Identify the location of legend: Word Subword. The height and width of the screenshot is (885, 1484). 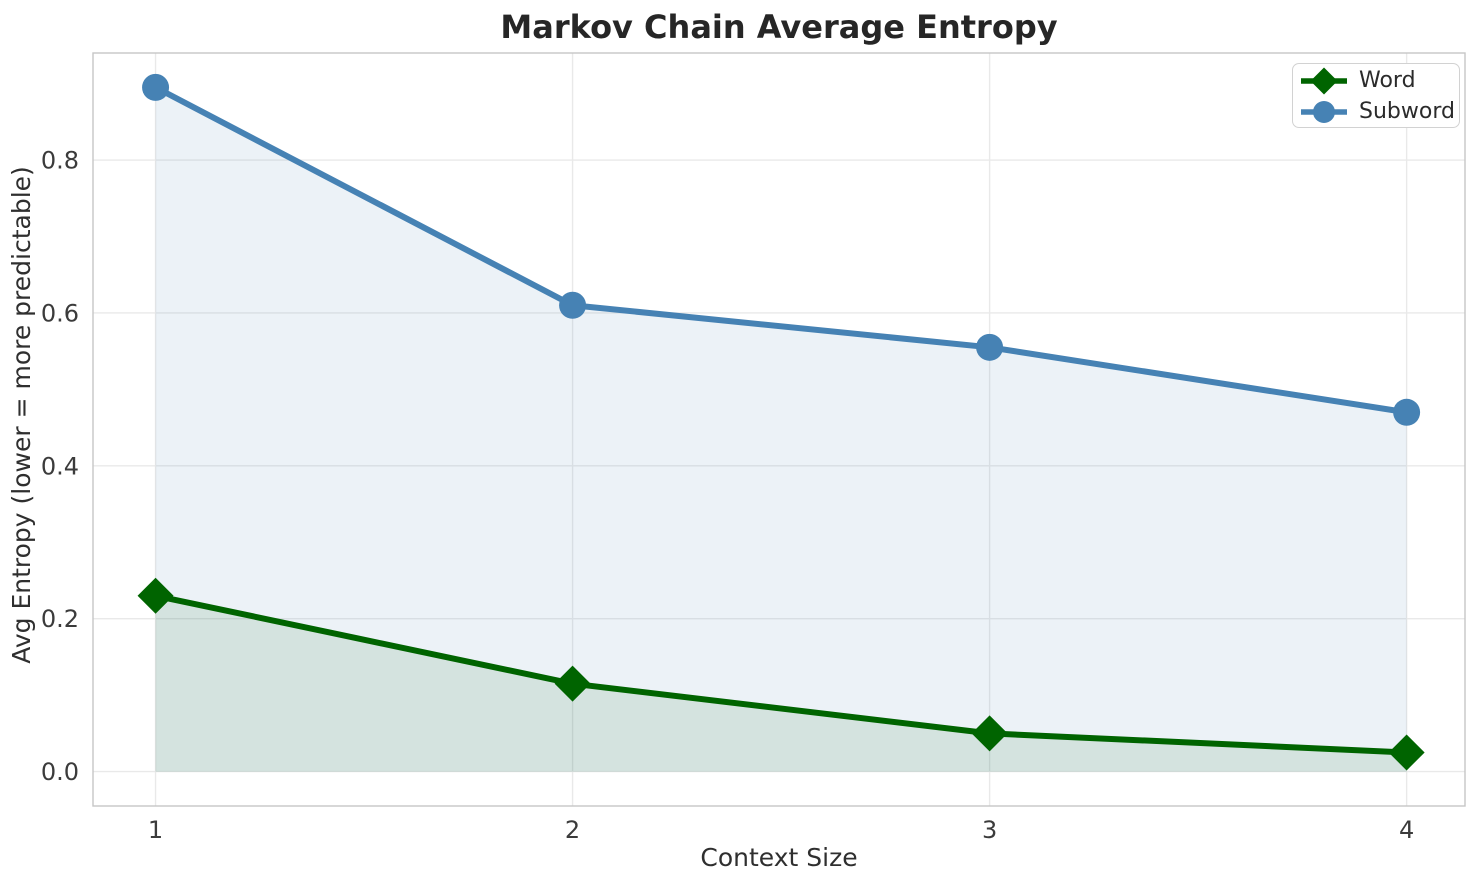
(1376, 95).